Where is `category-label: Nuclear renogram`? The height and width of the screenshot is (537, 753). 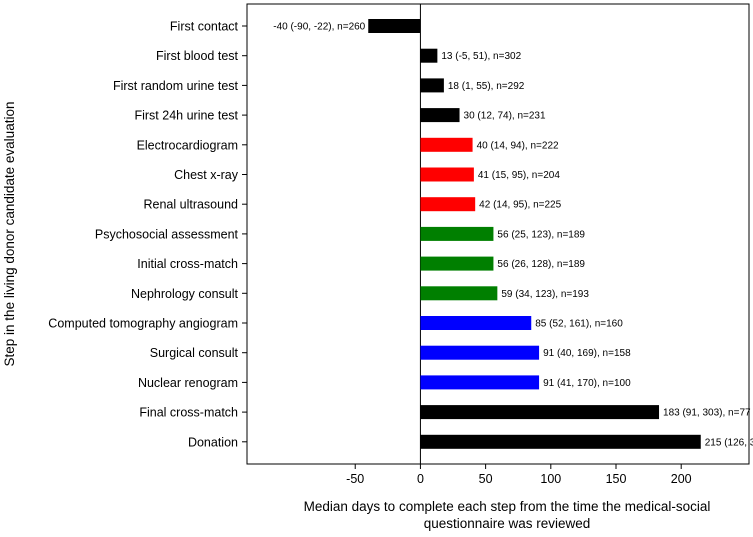 category-label: Nuclear renogram is located at coordinates (188, 383).